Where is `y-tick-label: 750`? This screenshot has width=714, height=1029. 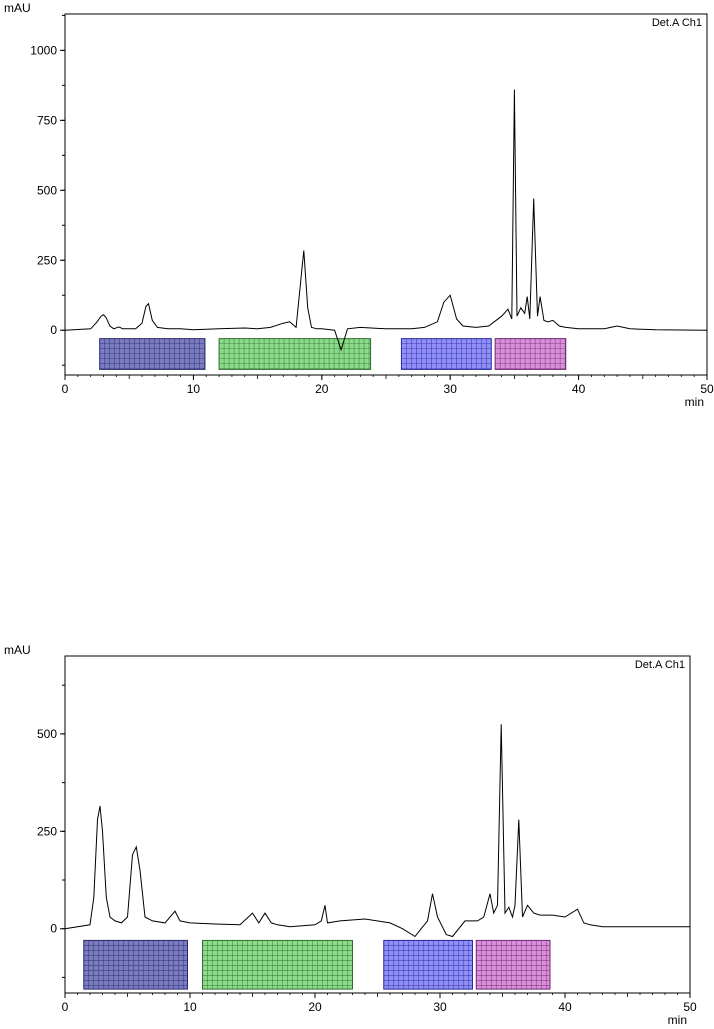 y-tick-label: 750 is located at coordinates (47, 120).